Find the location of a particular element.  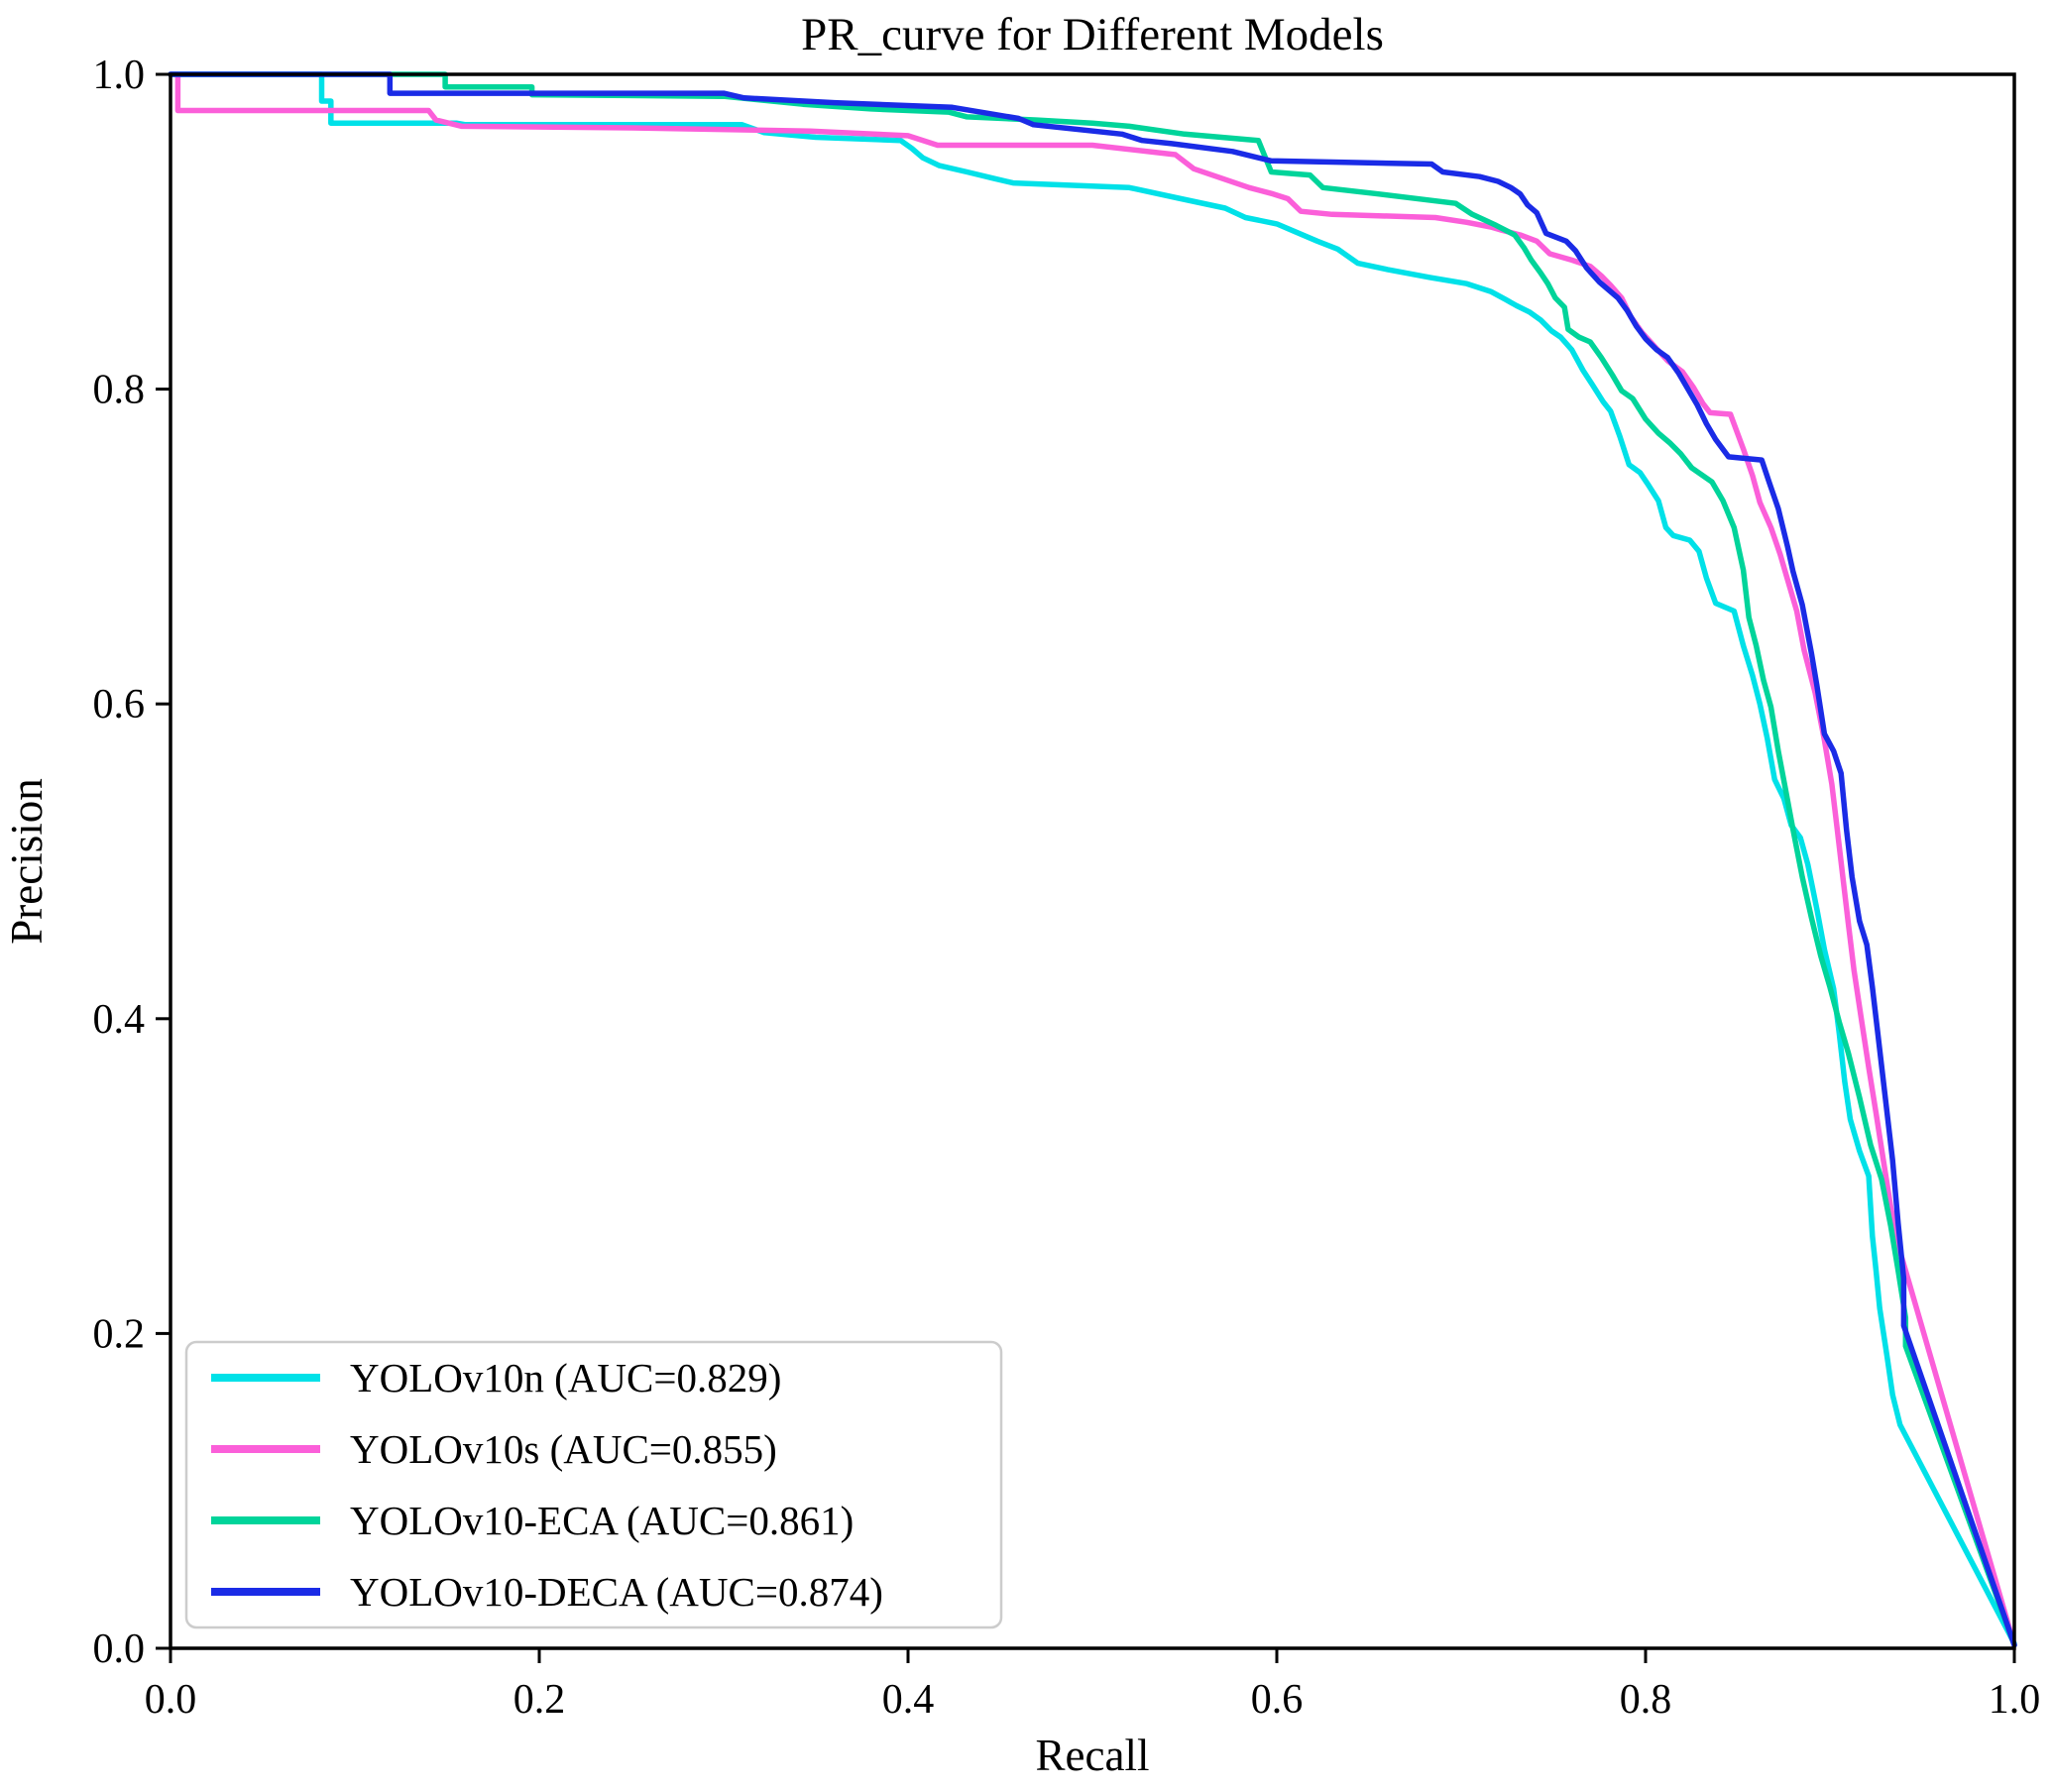

x-tick-label: 1.0 is located at coordinates (2015, 1700).